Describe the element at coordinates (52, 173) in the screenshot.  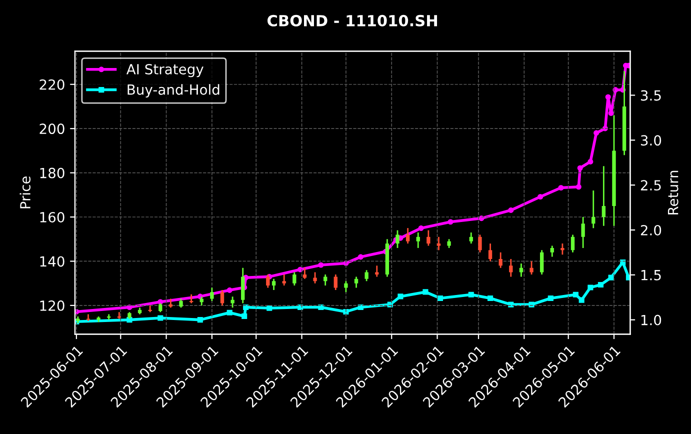
I see `y-tick-label: 180` at that location.